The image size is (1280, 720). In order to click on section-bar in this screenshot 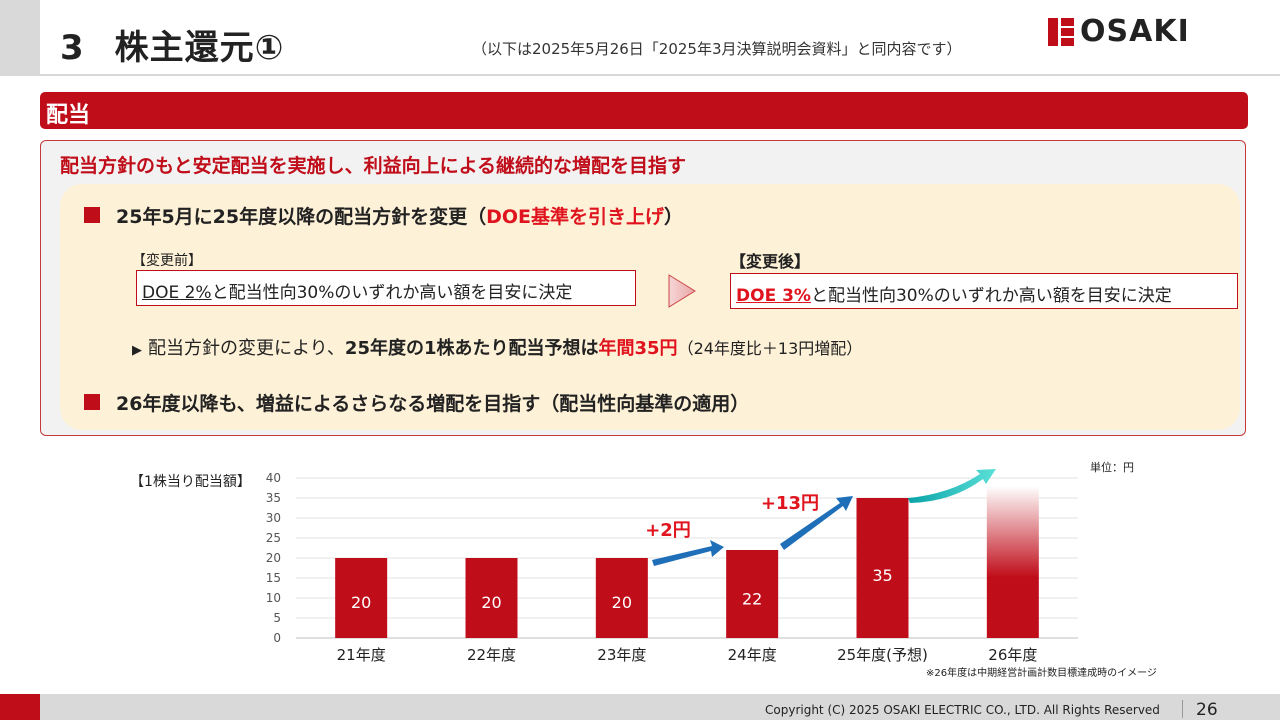, I will do `click(644, 110)`.